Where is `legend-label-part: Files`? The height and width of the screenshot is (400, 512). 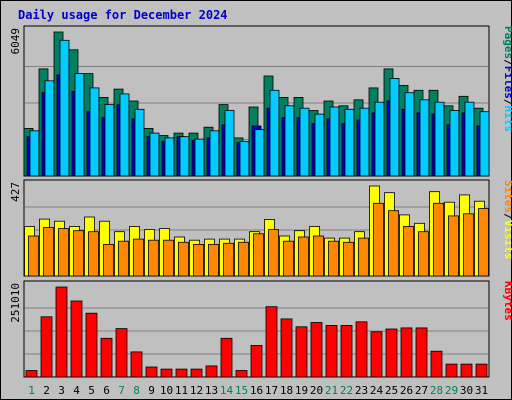
legend-label-part: Files is located at coordinates (507, 82).